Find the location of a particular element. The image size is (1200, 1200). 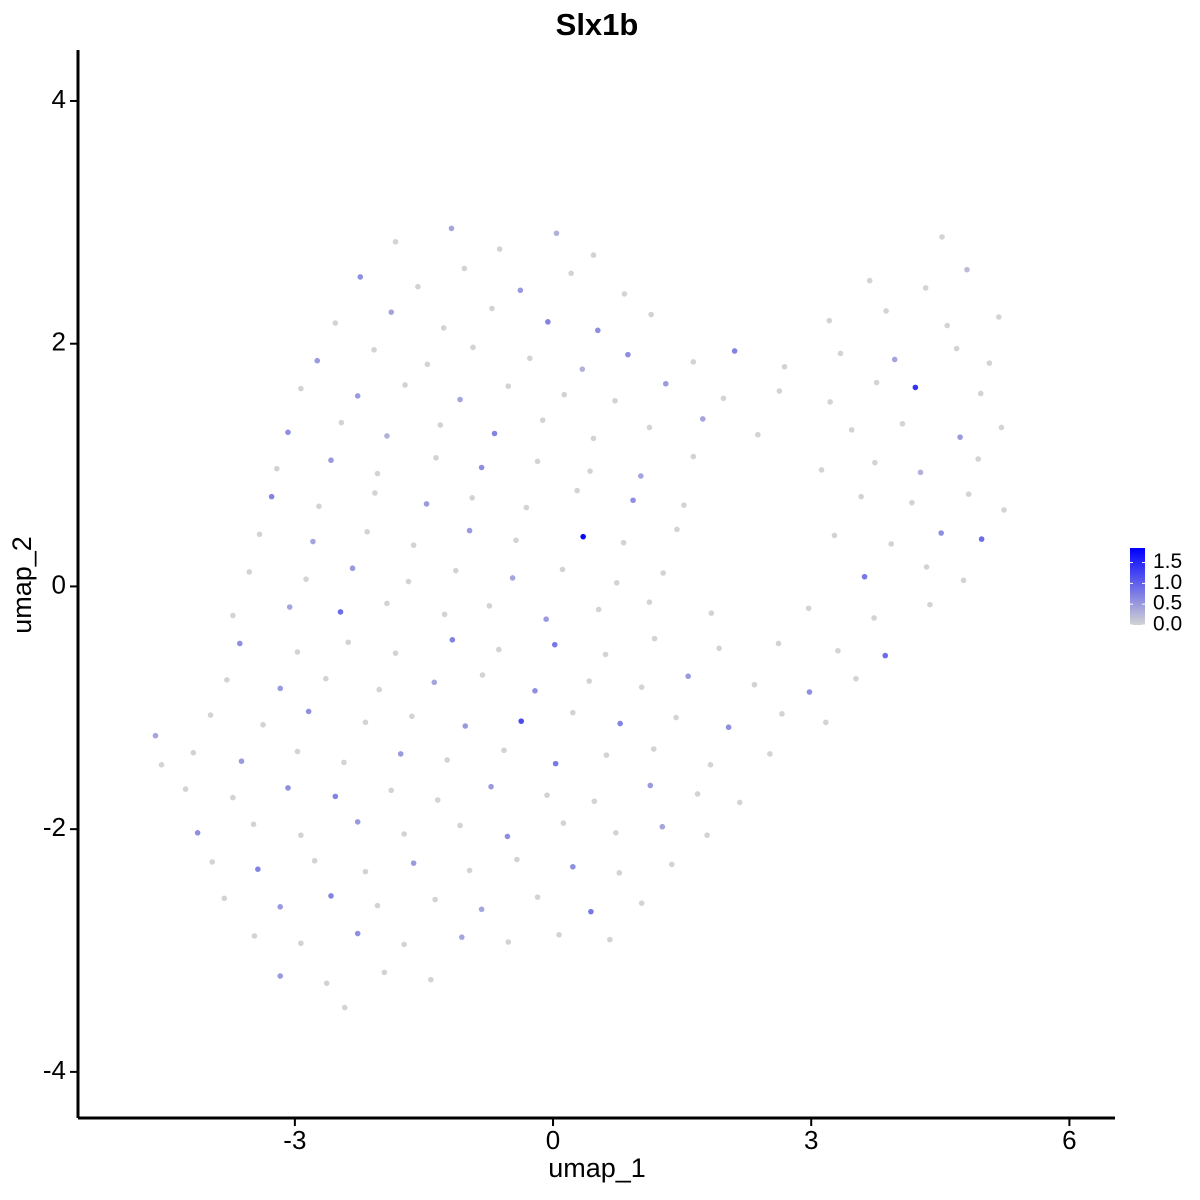

colorbar-label: 0.0 is located at coordinates (1167, 624).